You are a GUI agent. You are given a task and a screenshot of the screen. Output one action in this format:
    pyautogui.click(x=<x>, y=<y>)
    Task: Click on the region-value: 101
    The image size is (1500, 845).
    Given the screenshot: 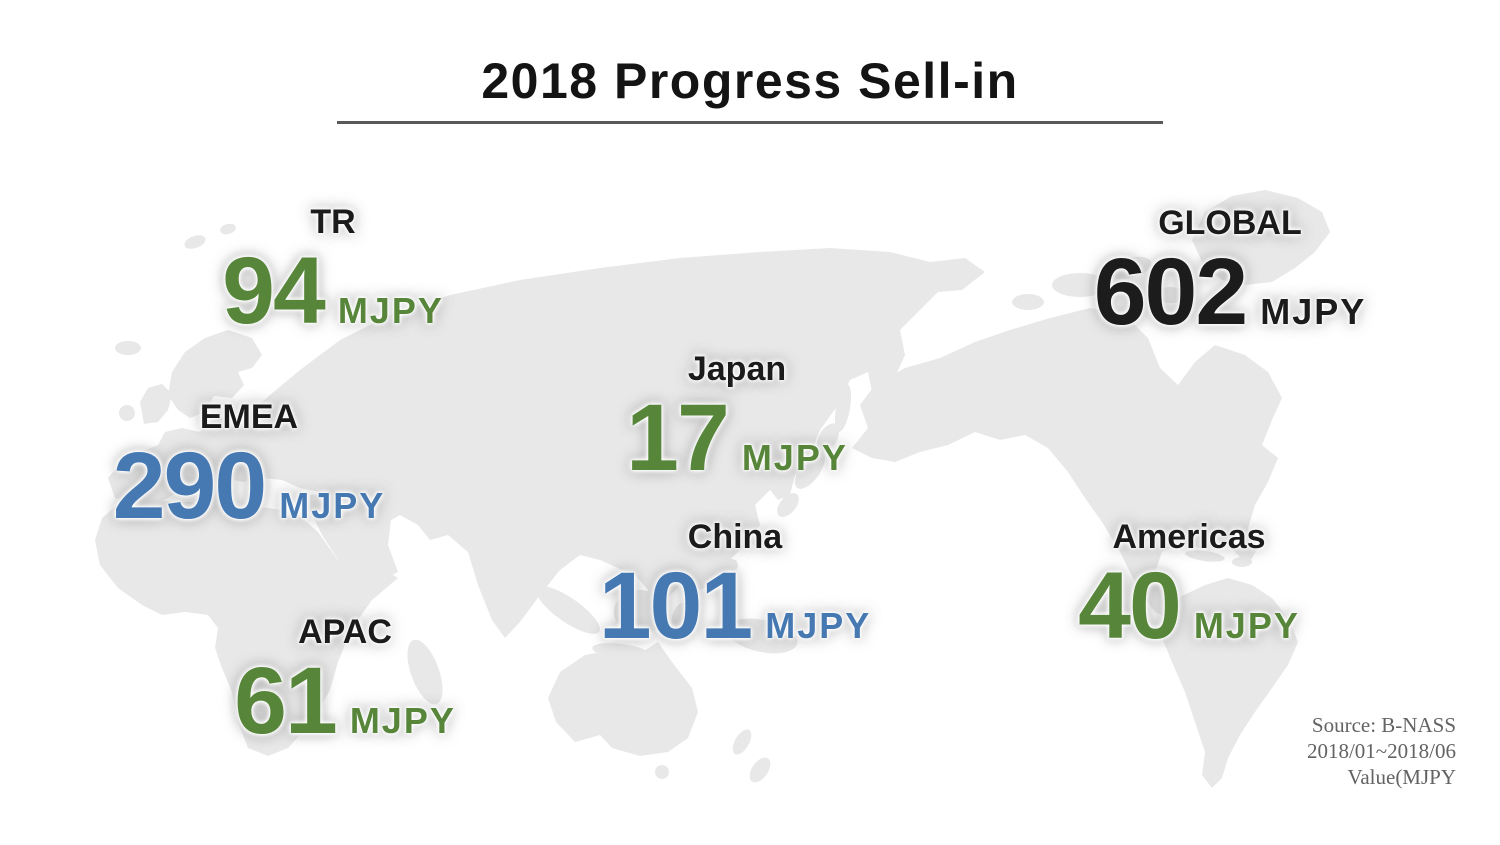 What is the action you would take?
    pyautogui.click(x=676, y=606)
    